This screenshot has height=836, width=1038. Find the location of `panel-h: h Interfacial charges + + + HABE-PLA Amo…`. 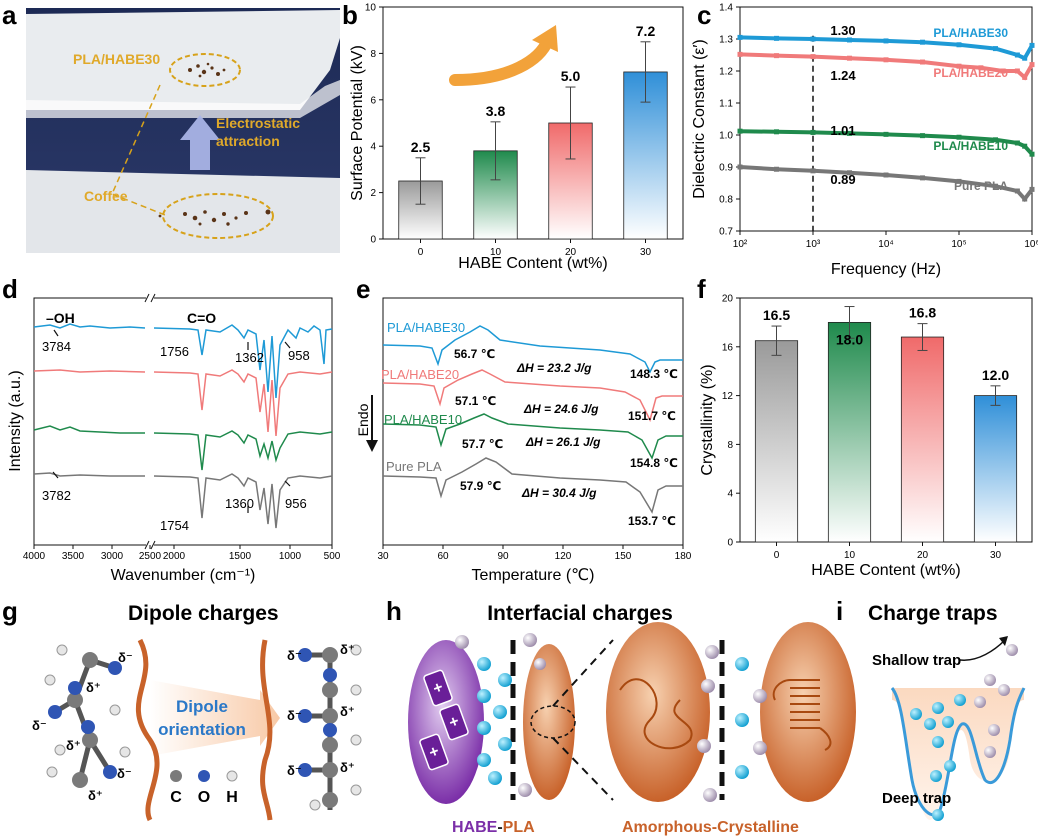

panel-h: h Interfacial charges + + + HABE-PLA Amo… is located at coordinates (621, 716).